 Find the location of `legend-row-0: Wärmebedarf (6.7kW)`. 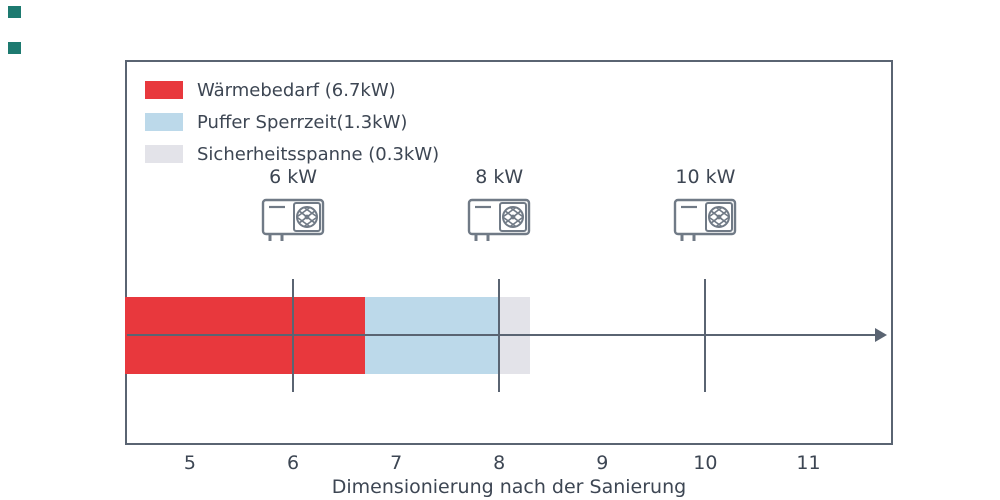

legend-row-0: Wärmebedarf (6.7kW) is located at coordinates (292, 90).